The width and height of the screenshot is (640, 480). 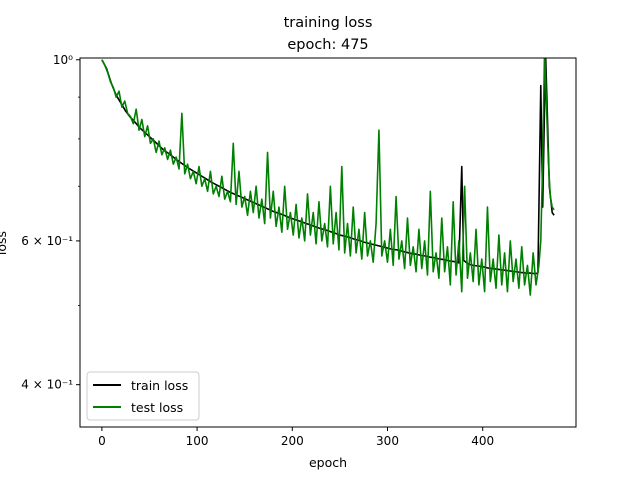 I want to click on x-axis-ticks: 0 100 200 300 400, so click(x=296, y=437).